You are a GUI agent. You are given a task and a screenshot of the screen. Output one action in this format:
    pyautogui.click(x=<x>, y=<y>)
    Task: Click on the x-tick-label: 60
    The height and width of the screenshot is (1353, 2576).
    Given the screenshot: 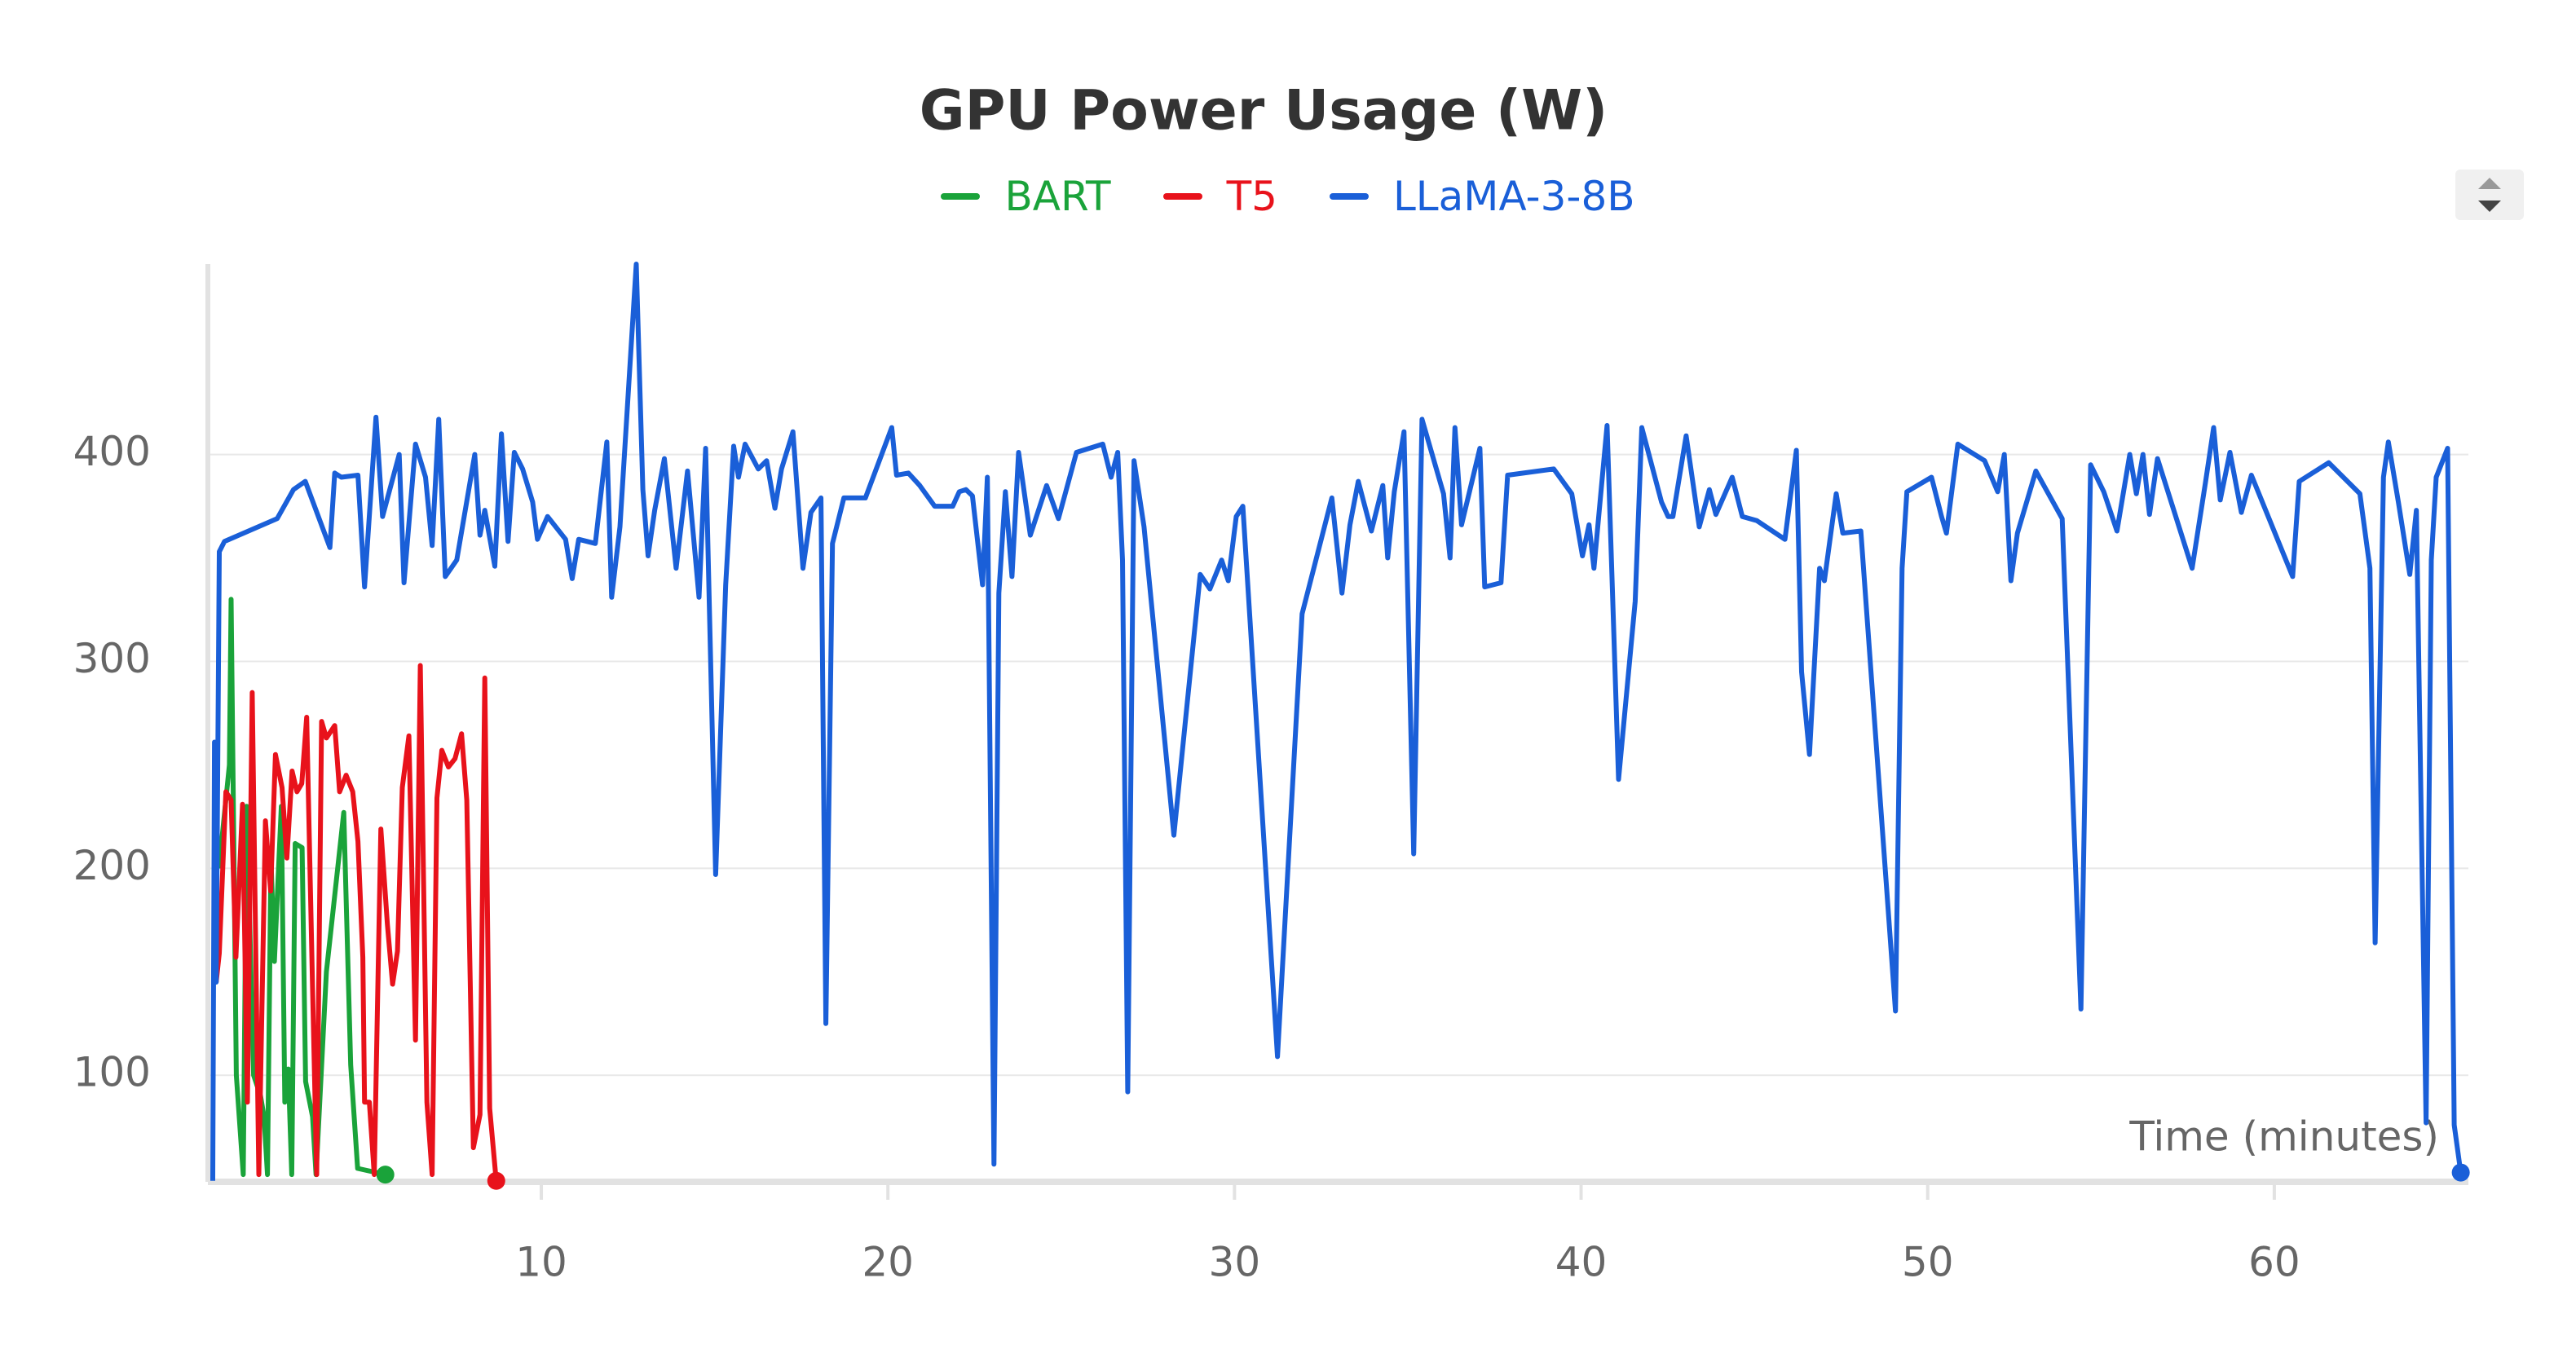 What is the action you would take?
    pyautogui.click(x=2274, y=1262)
    